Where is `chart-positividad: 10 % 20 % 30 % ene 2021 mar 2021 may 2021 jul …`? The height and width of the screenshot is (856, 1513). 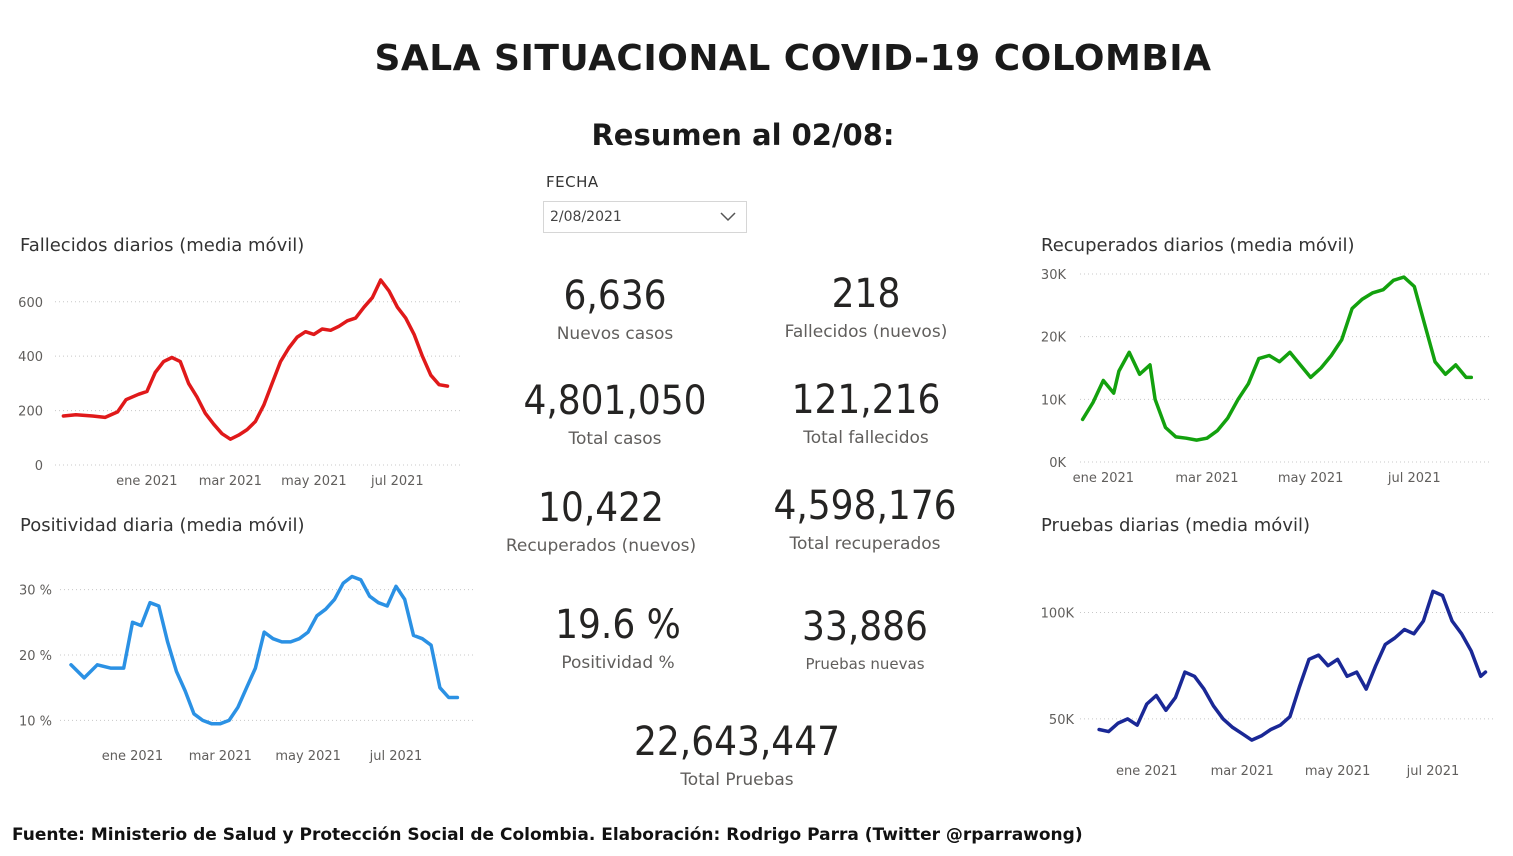 chart-positividad: 10 % 20 % 30 % ene 2021 mar 2021 may 2021 jul … is located at coordinates (247, 669).